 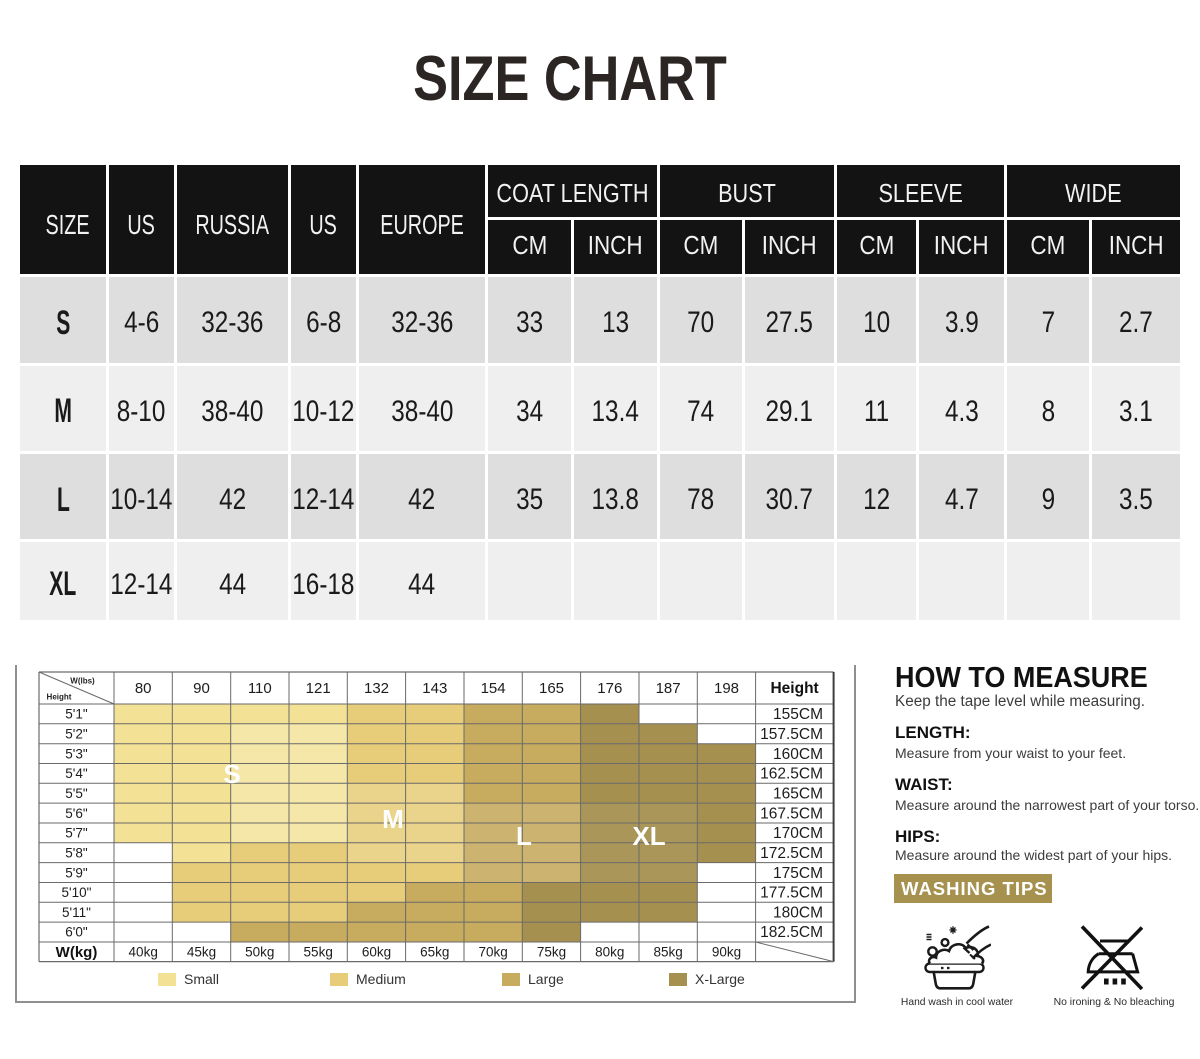 What do you see at coordinates (791, 813) in the screenshot?
I see `svg-text: 167.5CM` at bounding box center [791, 813].